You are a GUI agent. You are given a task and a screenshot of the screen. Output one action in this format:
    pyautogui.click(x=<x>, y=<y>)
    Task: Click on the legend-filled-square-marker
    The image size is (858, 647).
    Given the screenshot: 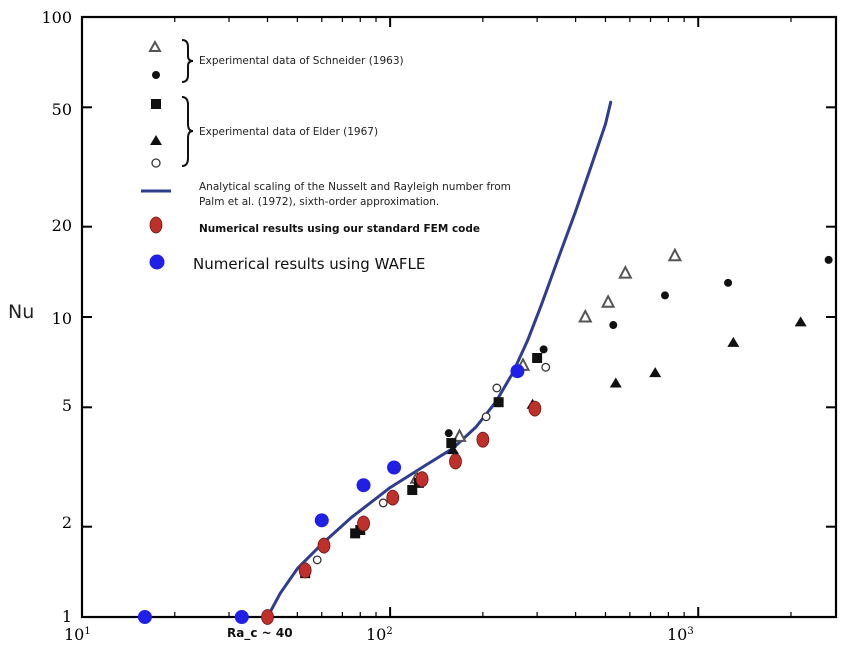 What is the action you would take?
    pyautogui.click(x=156, y=104)
    